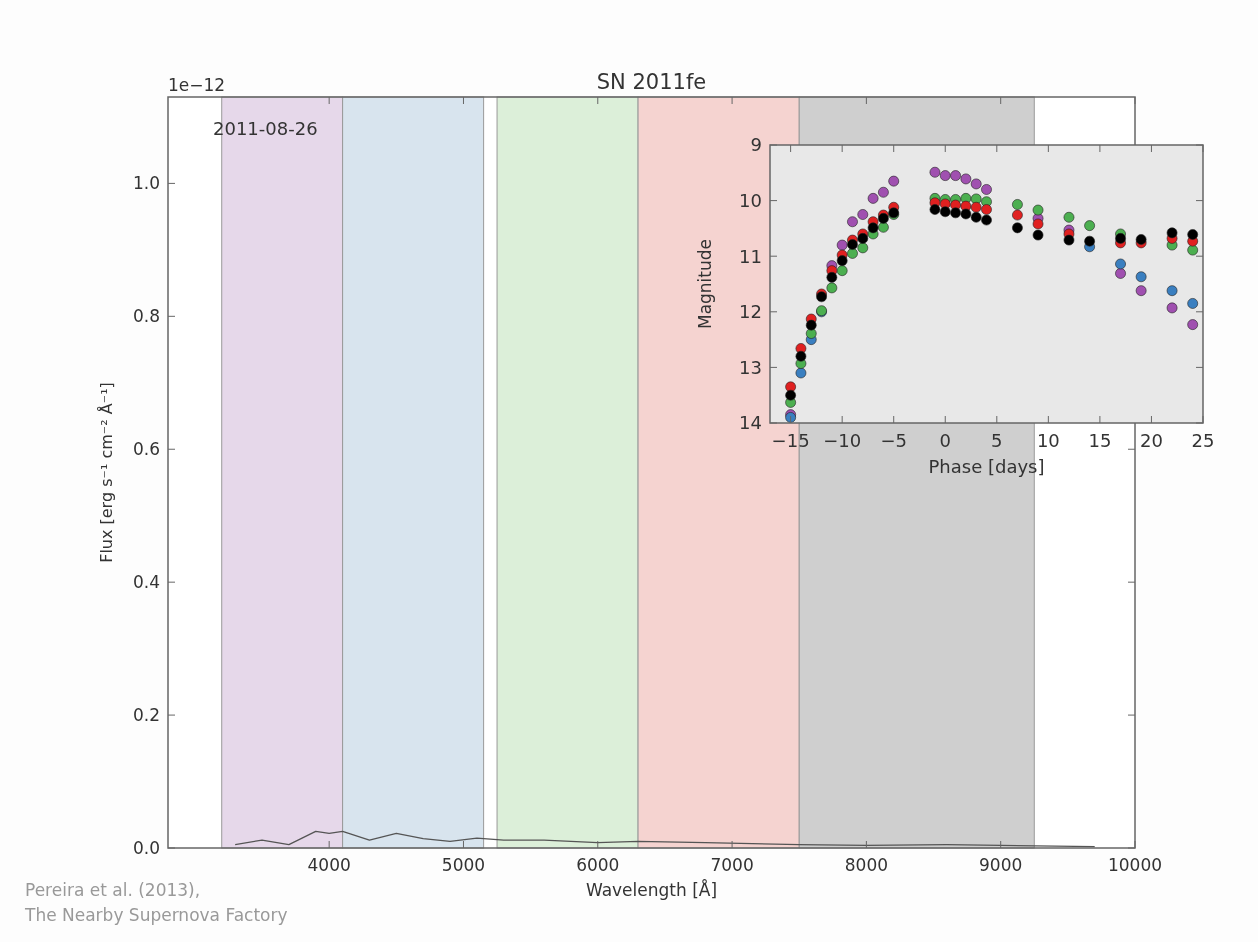 This screenshot has height=942, width=1258. Describe the element at coordinates (651, 889) in the screenshot. I see `x-axis-title: Wavelength [Å]` at that location.